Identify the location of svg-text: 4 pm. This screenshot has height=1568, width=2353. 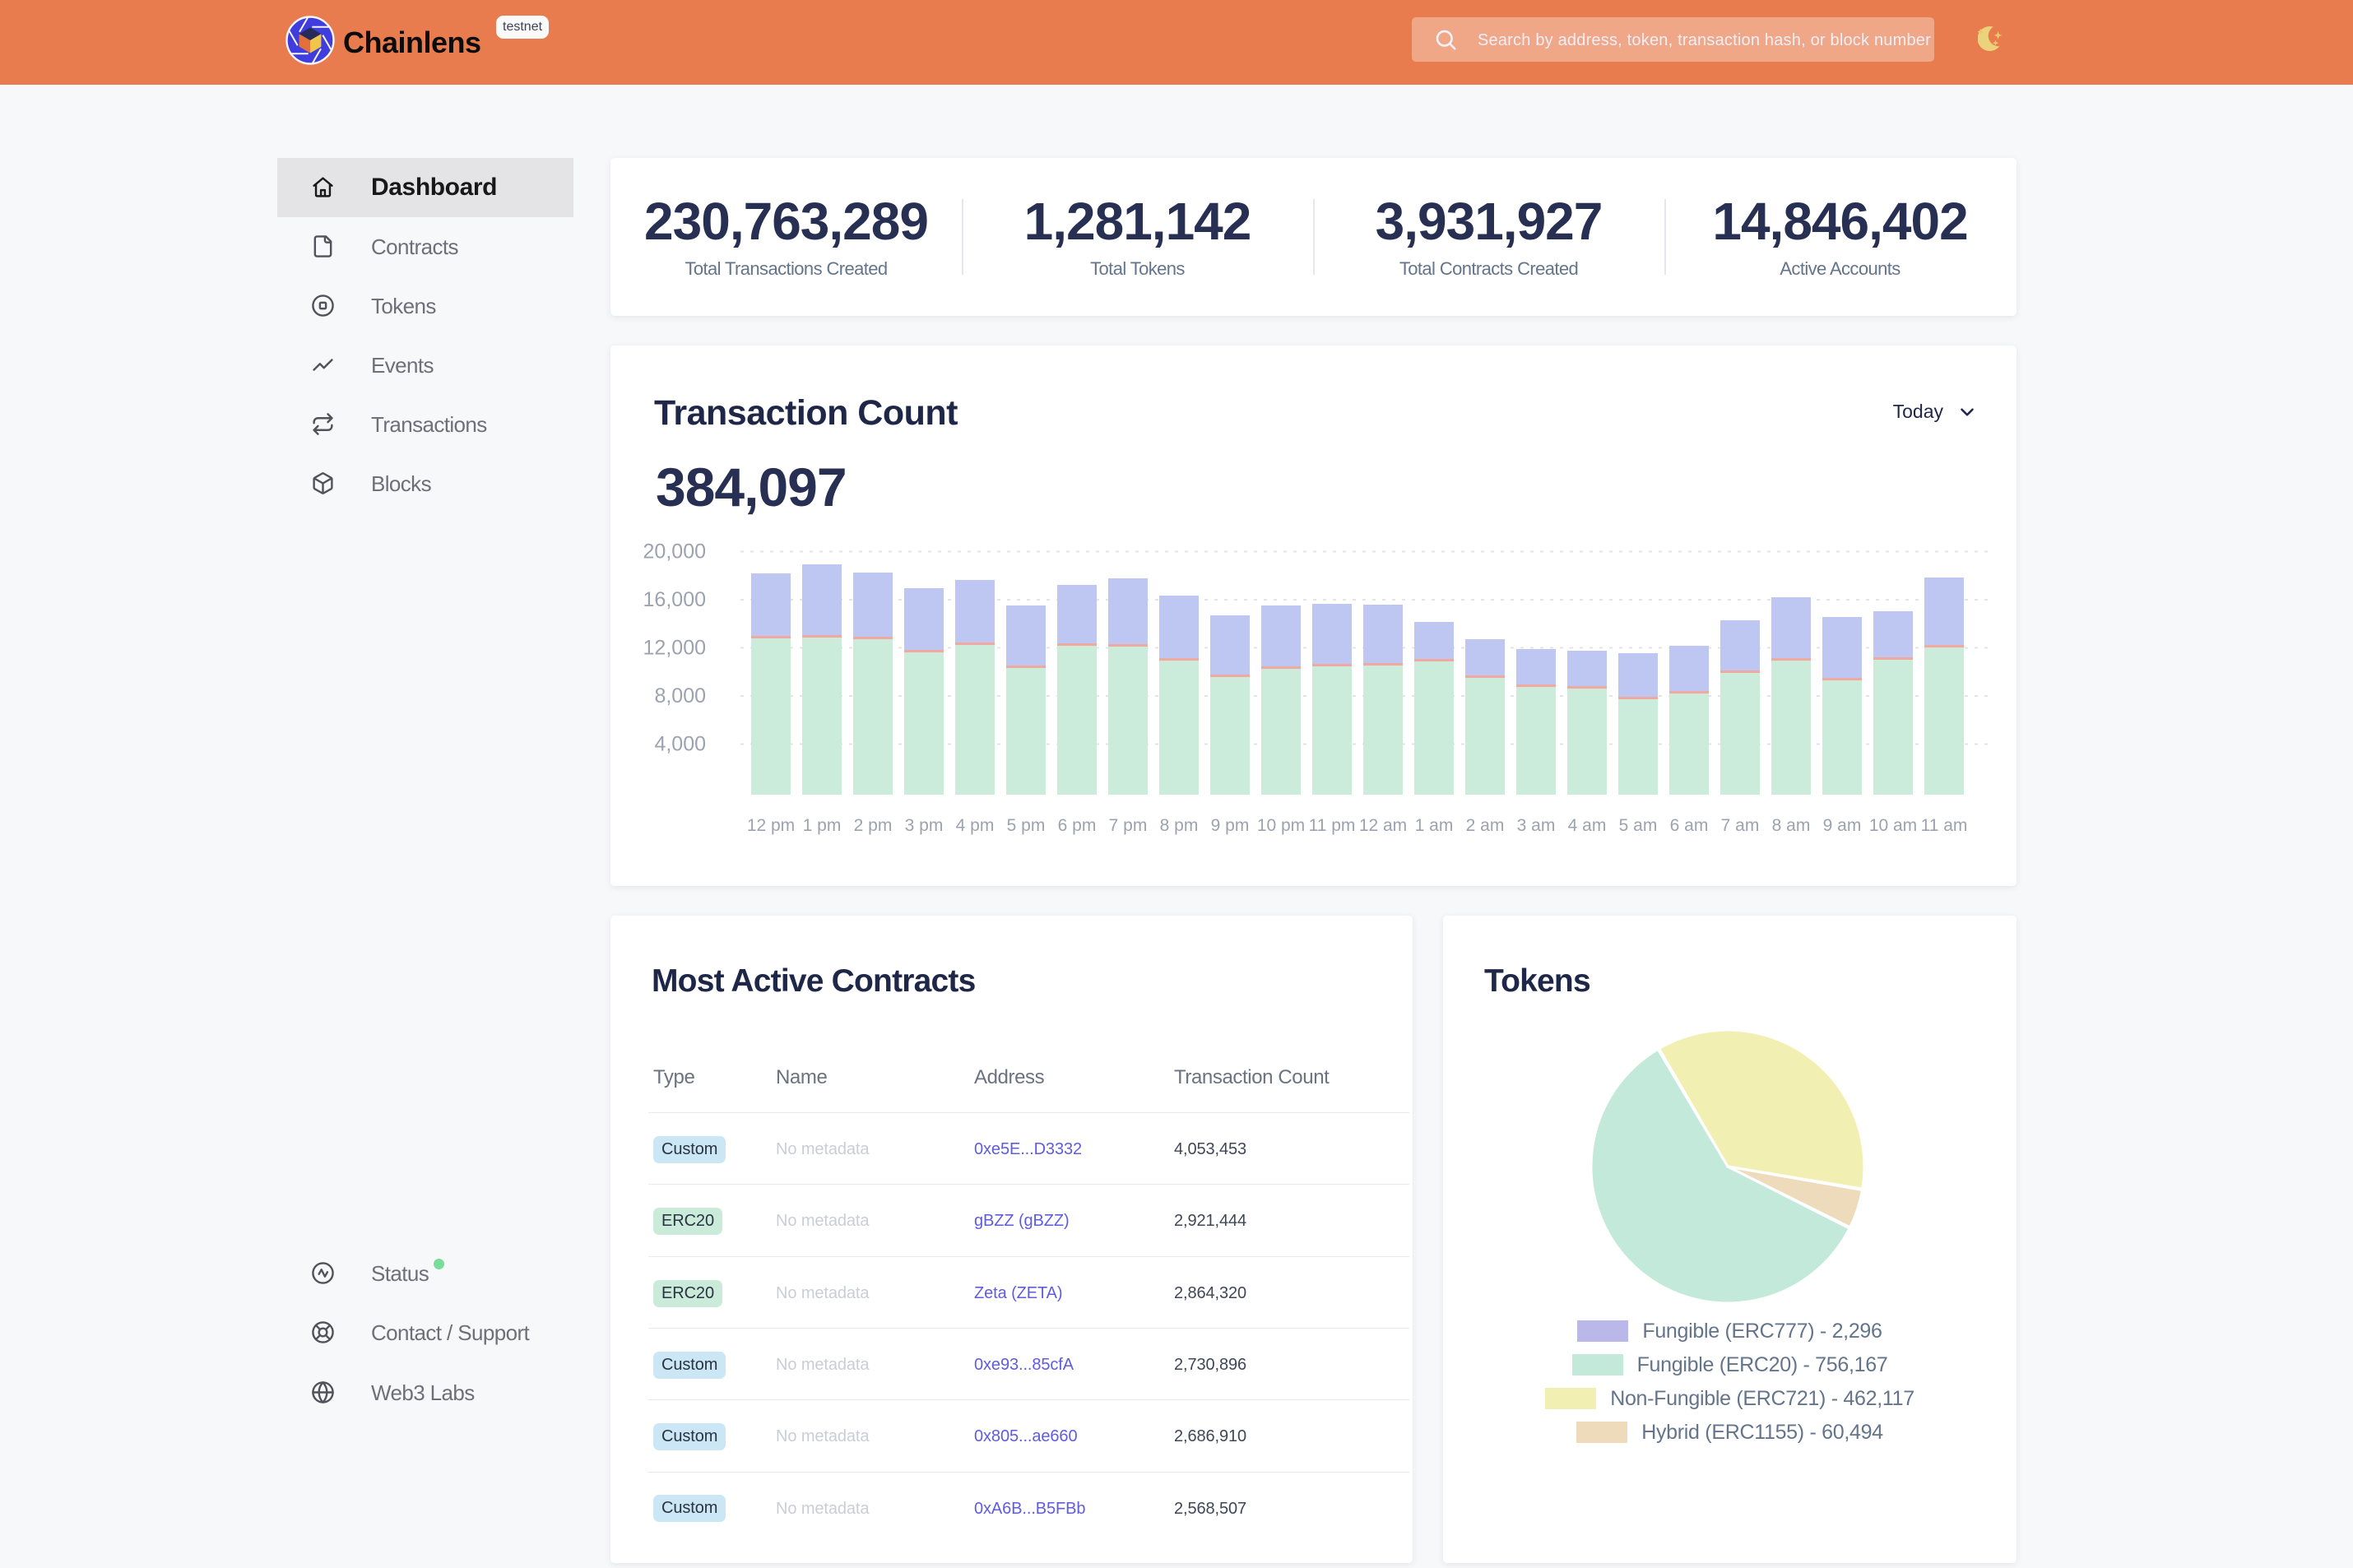
(976, 825).